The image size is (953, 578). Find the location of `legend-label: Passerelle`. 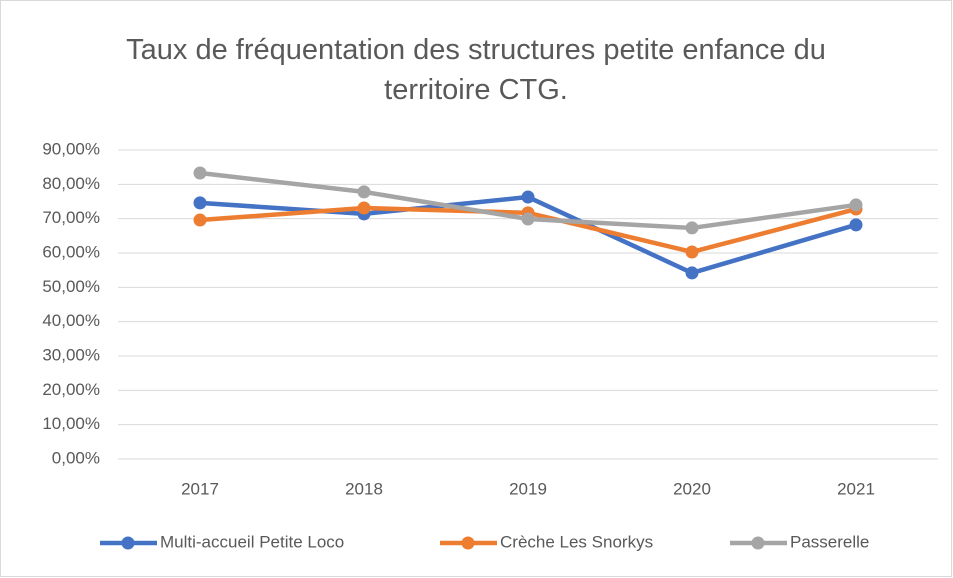

legend-label: Passerelle is located at coordinates (829, 541).